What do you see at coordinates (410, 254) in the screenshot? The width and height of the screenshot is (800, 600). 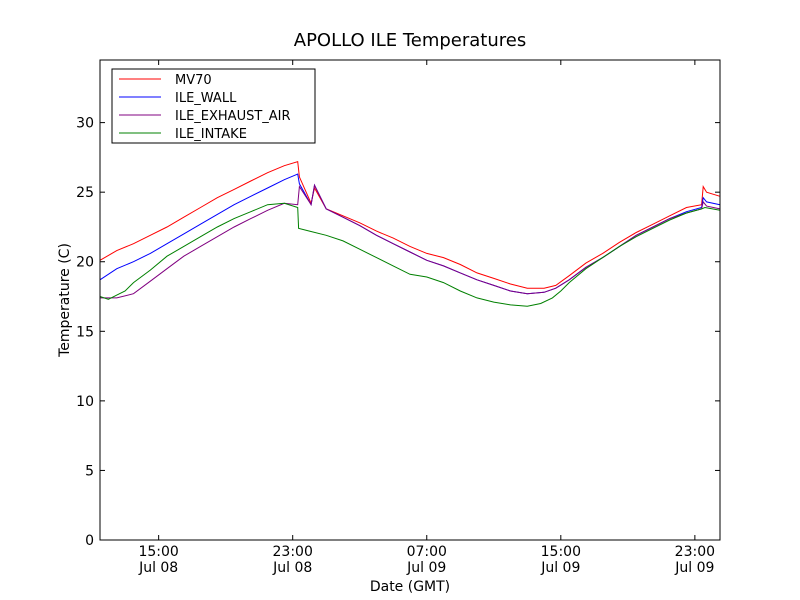 I see `series-line-ile-intake` at bounding box center [410, 254].